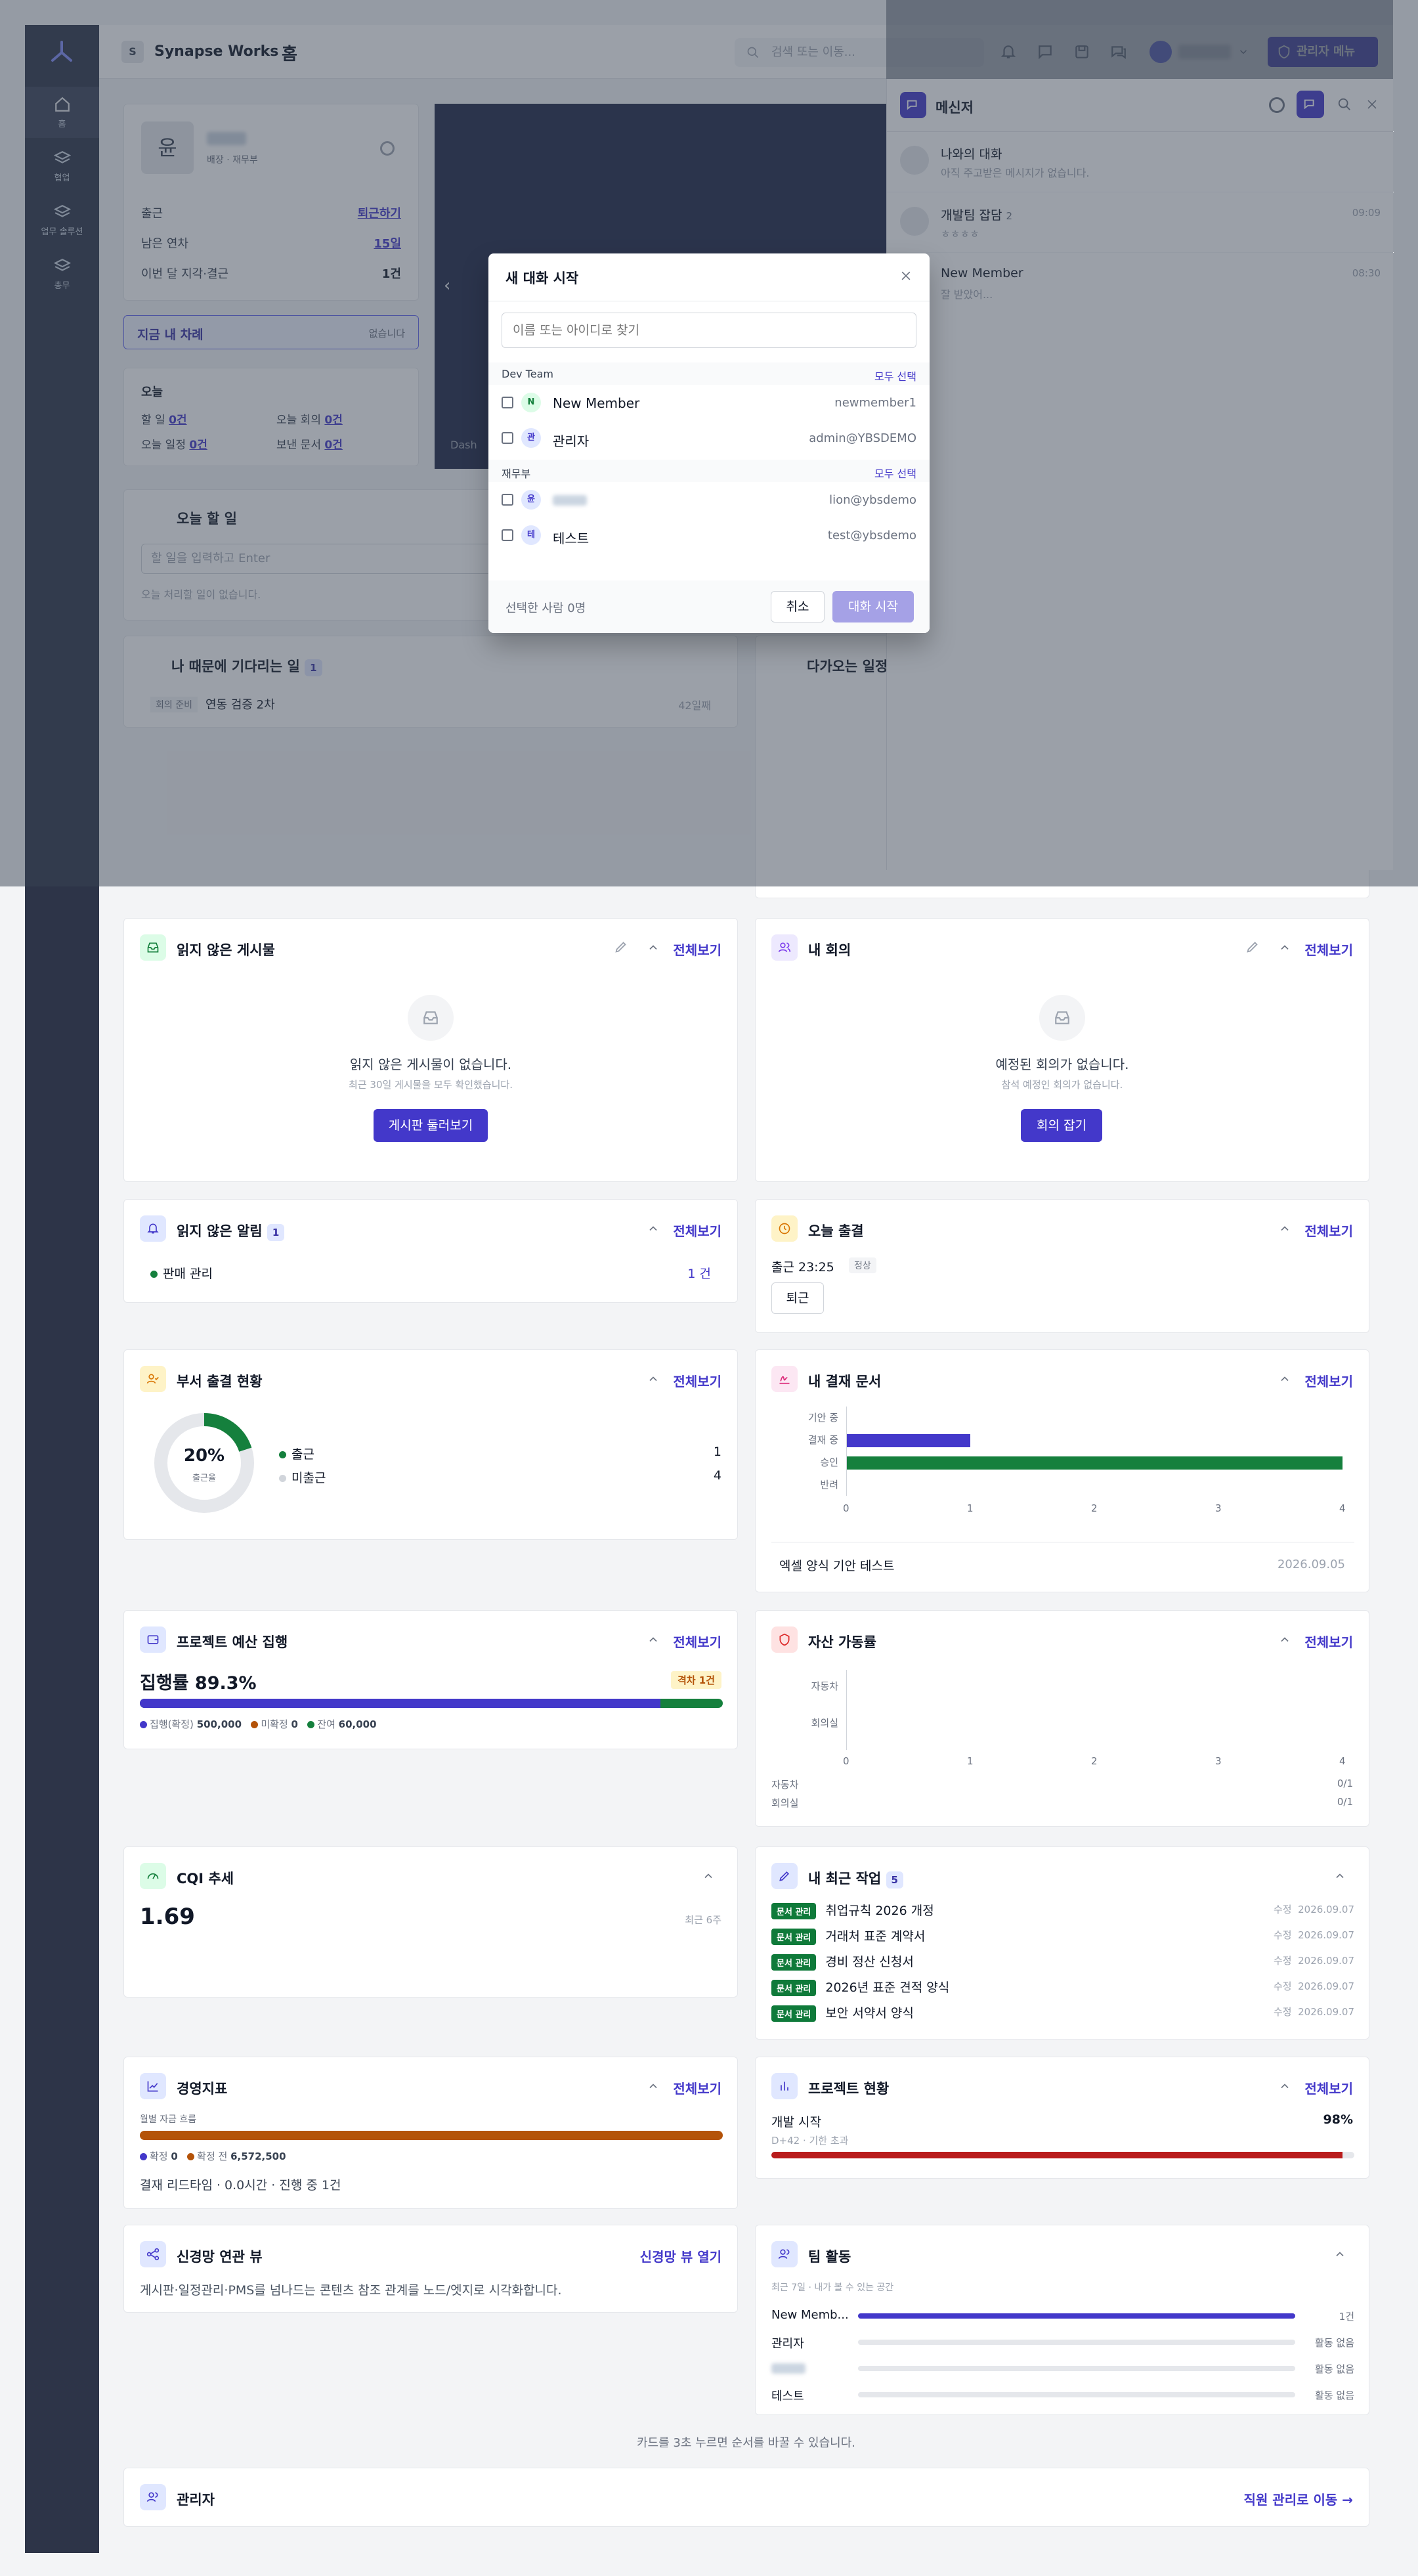  Describe the element at coordinates (829, 1462) in the screenshot. I see `approval-category-label: 승인` at that location.